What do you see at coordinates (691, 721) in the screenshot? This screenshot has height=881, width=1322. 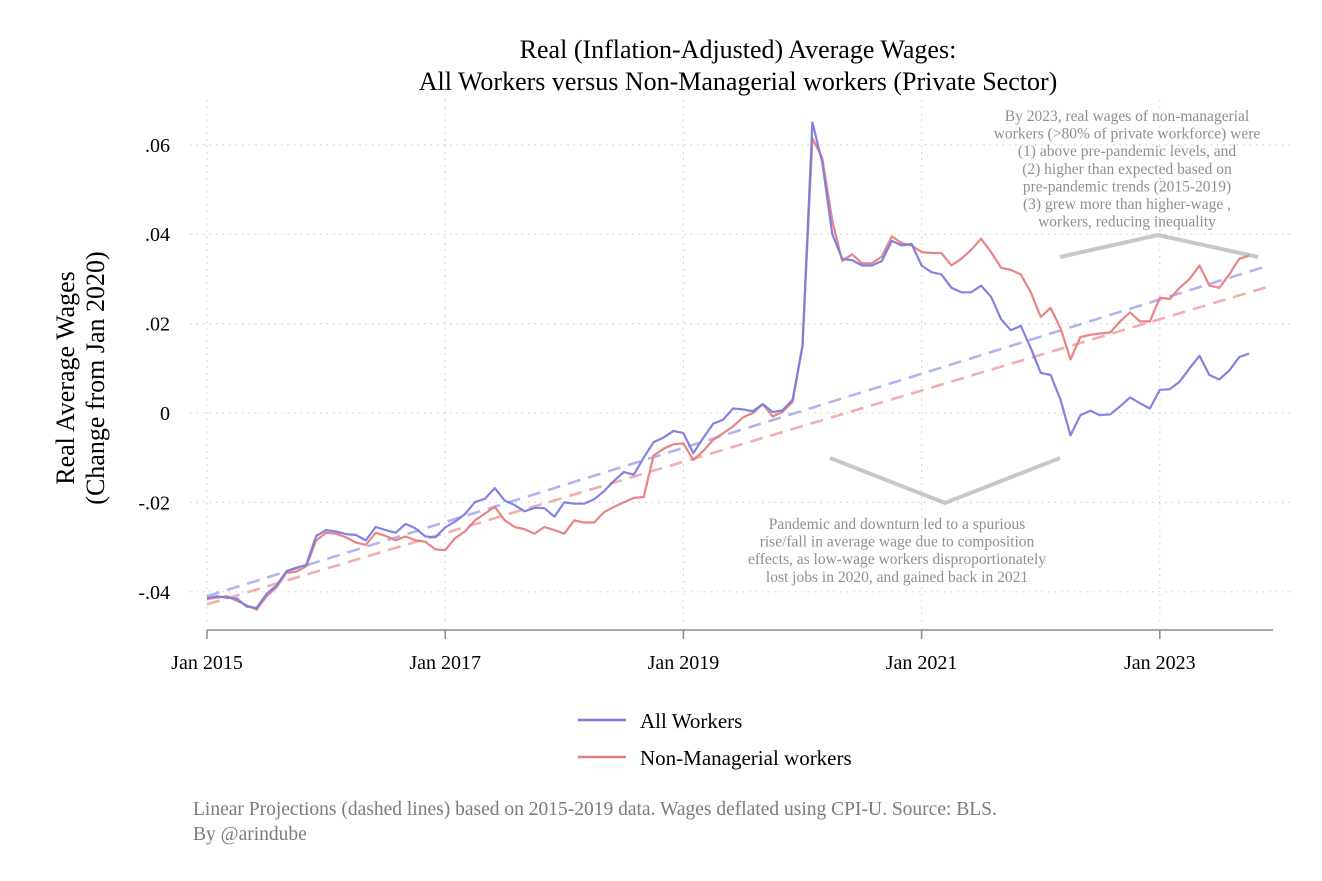 I see `legend-label-all-workers: All Workers` at bounding box center [691, 721].